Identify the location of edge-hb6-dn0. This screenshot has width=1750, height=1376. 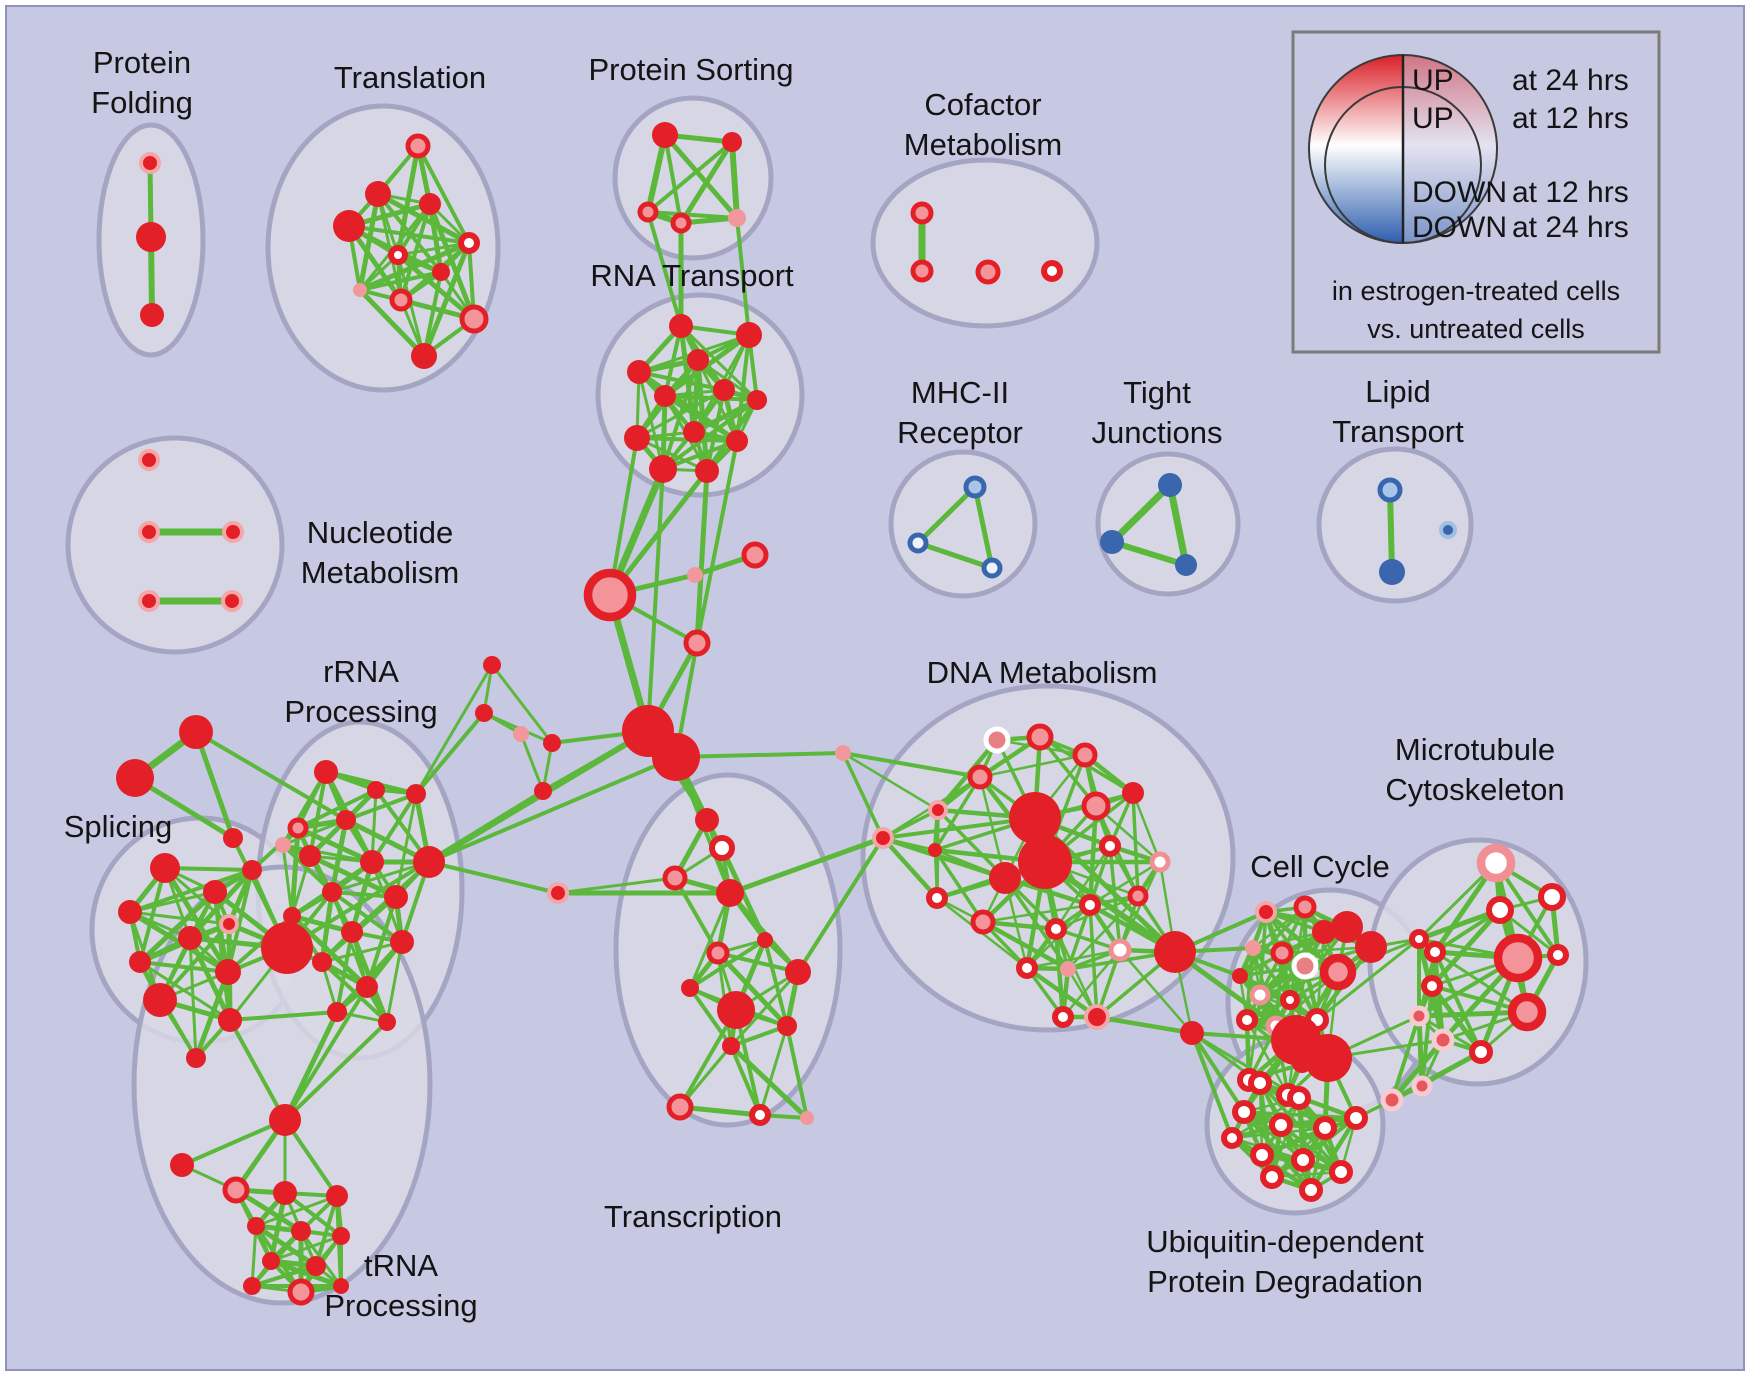
(759, 755).